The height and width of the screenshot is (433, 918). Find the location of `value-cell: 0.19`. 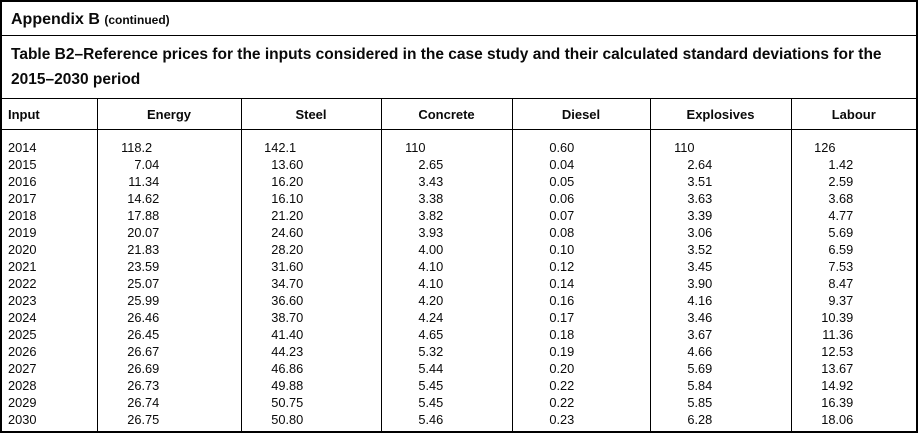

value-cell: 0.19 is located at coordinates (580, 351).